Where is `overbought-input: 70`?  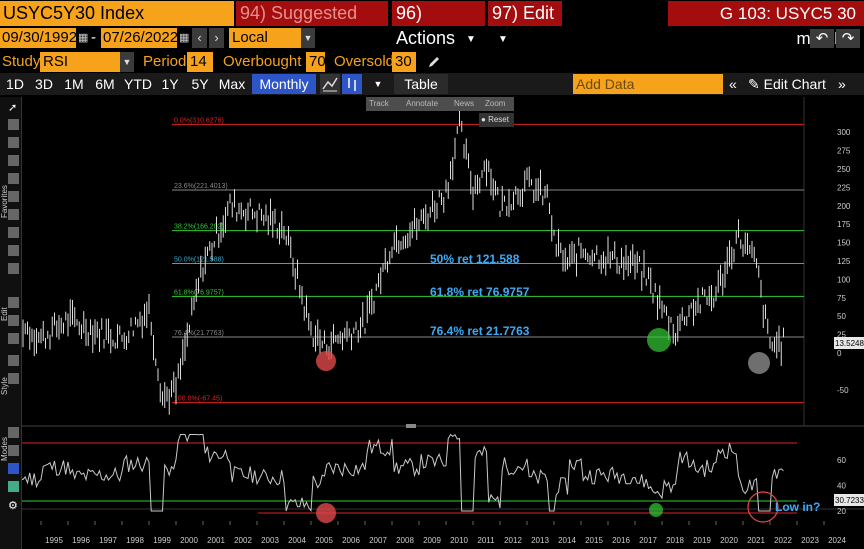 overbought-input: 70 is located at coordinates (316, 62).